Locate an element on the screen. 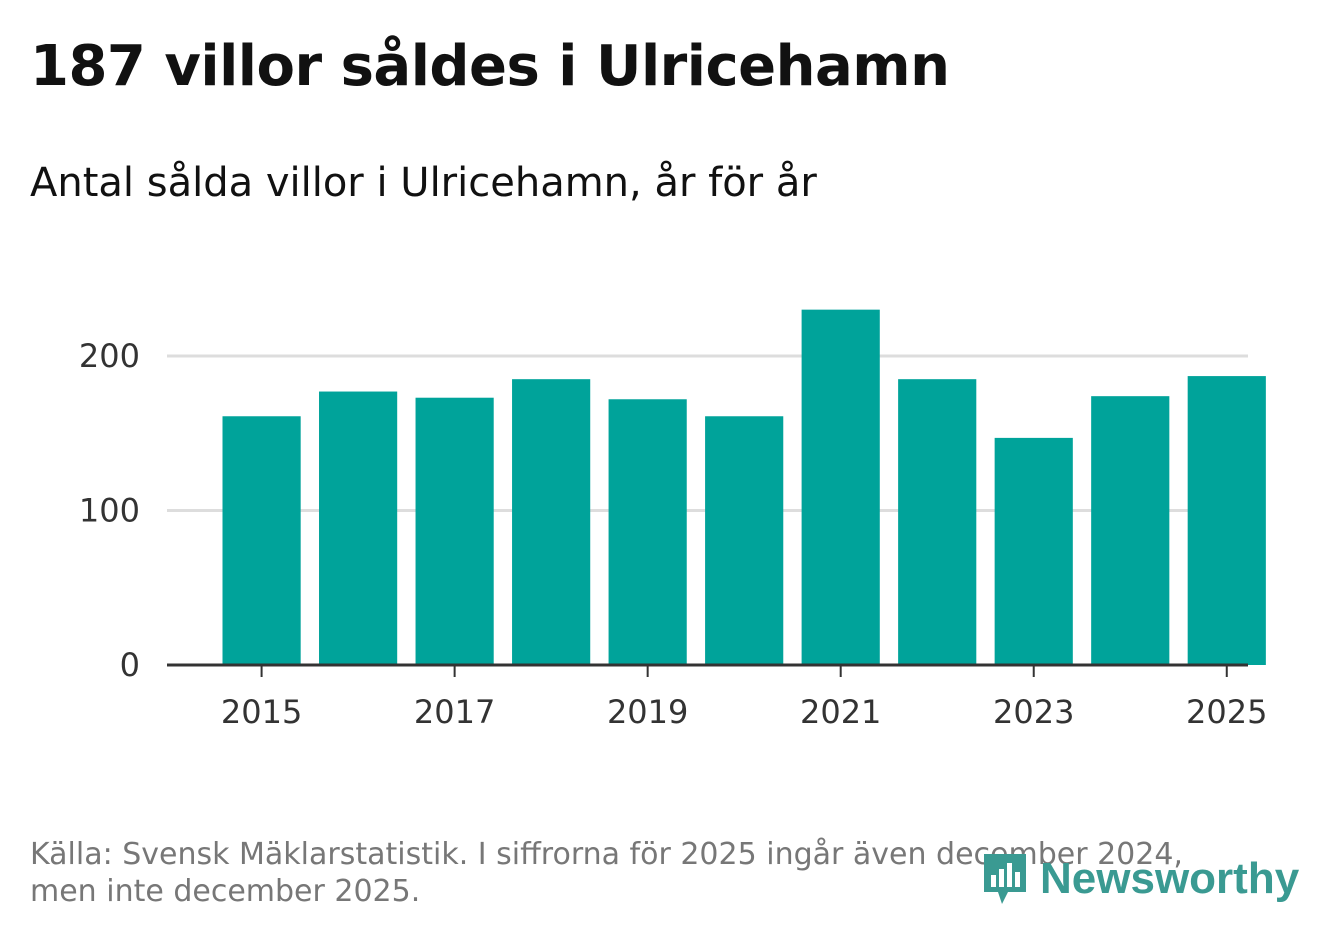 The height and width of the screenshot is (939, 1322). x-tick-label-2025: 2025 is located at coordinates (1226, 712).